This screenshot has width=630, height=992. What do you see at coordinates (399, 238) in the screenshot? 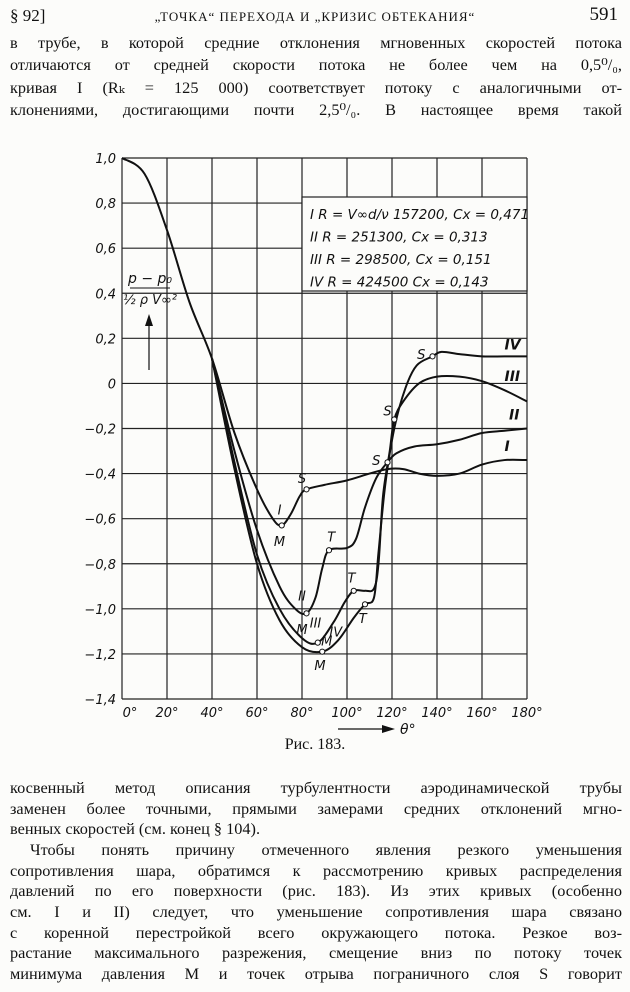
I see `legend-entry: II R = 251300, Cx = 0,313` at bounding box center [399, 238].